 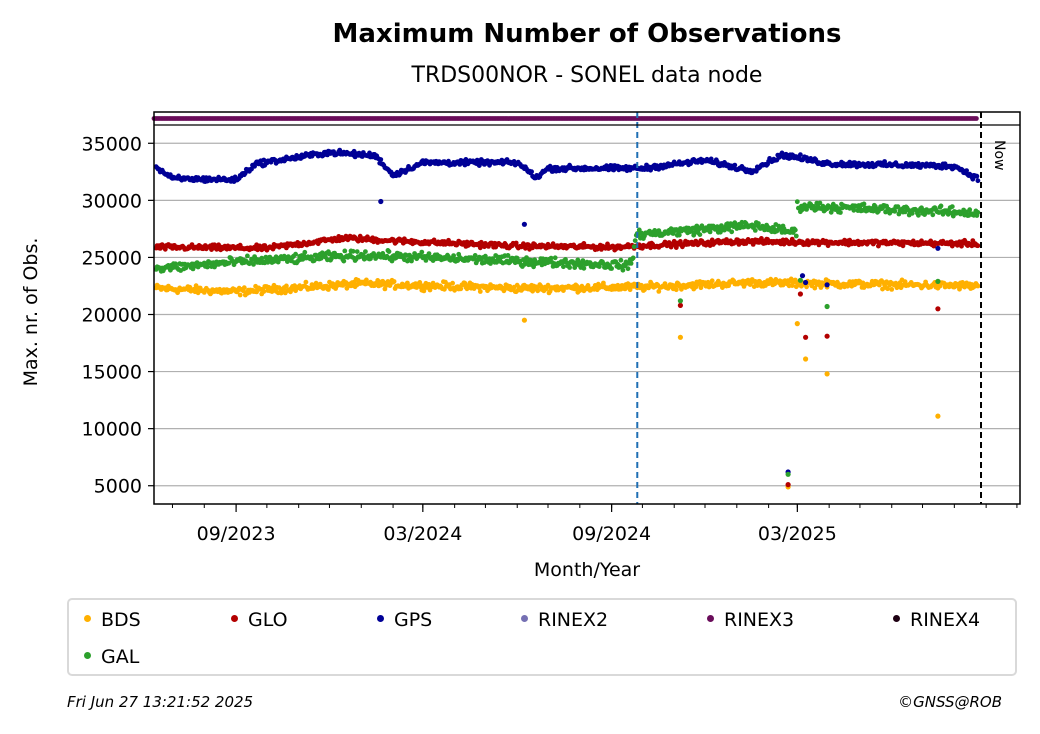 What do you see at coordinates (587, 75) in the screenshot?
I see `chart-subtitle: TRDS00NOR - SONEL data node` at bounding box center [587, 75].